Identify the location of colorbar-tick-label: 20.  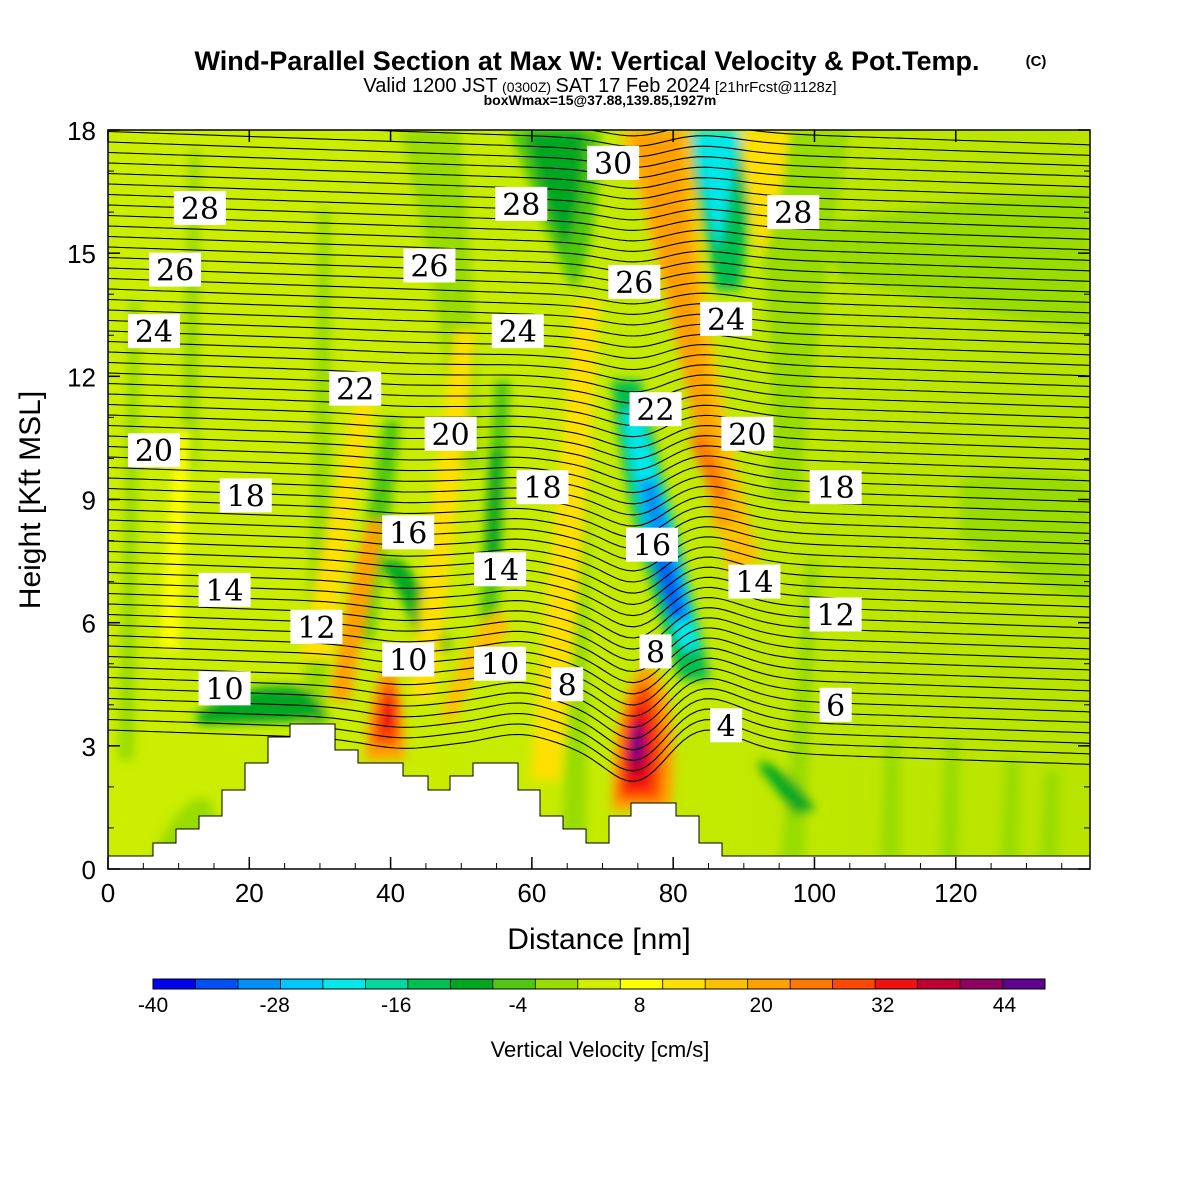
(761, 1005).